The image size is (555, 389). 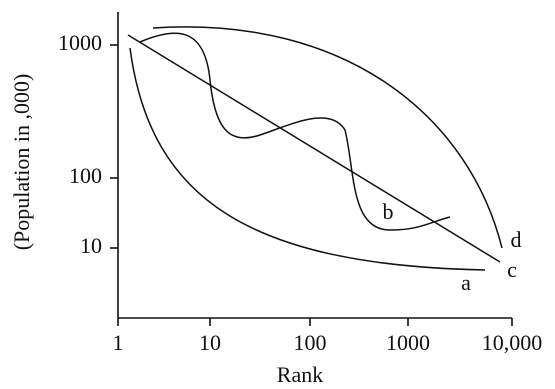 What do you see at coordinates (300, 374) in the screenshot?
I see `x-axis-title: Rank` at bounding box center [300, 374].